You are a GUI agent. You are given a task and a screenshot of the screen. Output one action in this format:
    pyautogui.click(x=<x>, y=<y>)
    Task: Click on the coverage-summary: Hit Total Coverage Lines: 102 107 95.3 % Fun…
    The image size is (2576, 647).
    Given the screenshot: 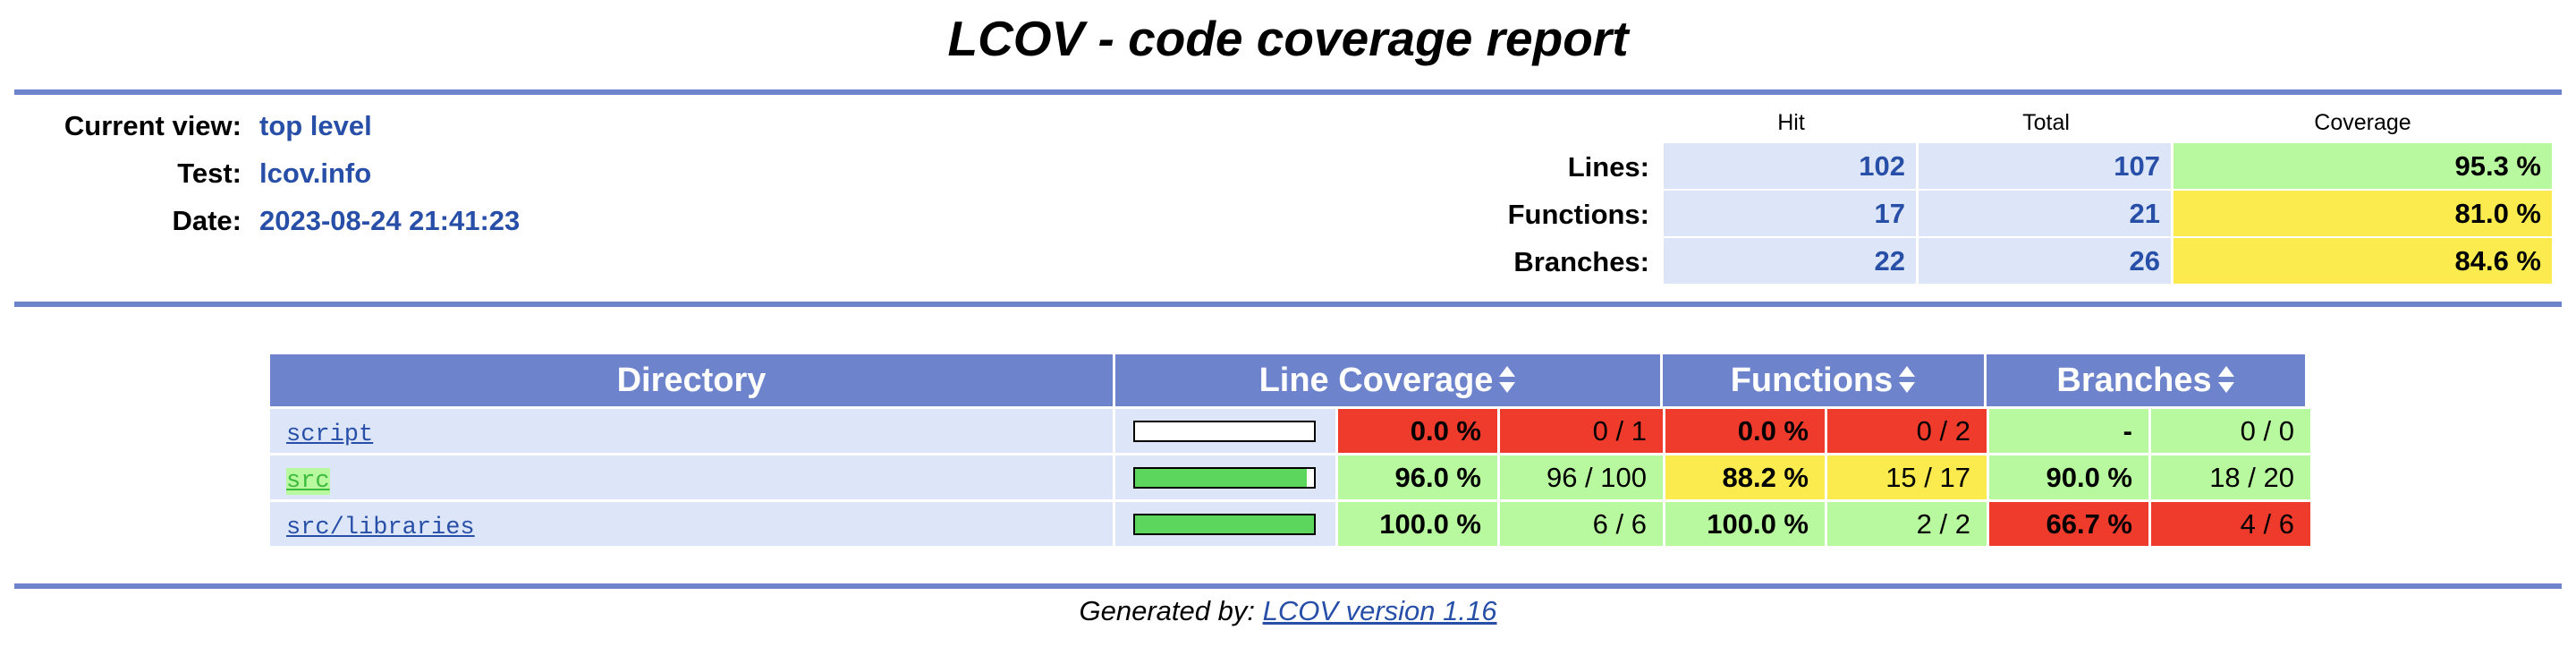 What is the action you would take?
    pyautogui.click(x=1988, y=193)
    